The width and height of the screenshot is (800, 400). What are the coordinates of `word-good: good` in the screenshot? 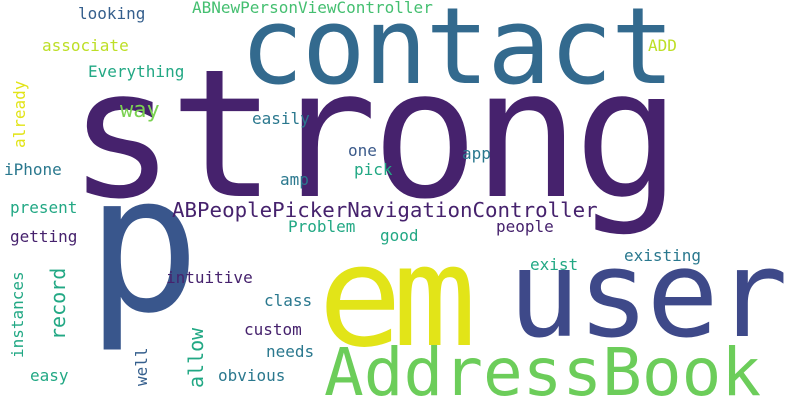 It's located at (399, 235).